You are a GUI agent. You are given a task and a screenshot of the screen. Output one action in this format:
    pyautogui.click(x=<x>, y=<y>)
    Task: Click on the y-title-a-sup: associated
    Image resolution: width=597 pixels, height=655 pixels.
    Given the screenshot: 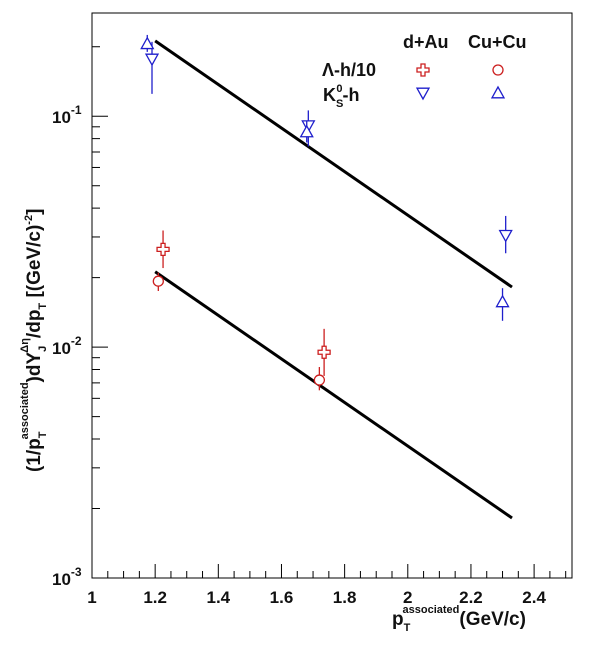 What is the action you would take?
    pyautogui.click(x=25, y=410)
    